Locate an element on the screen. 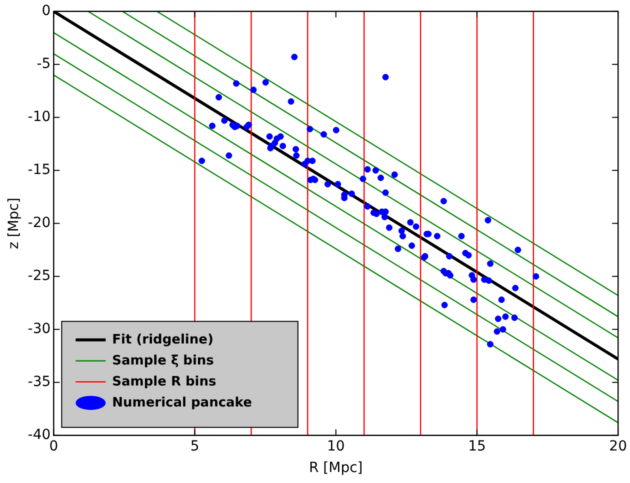  y-tick-label: -35 is located at coordinates (39, 382).